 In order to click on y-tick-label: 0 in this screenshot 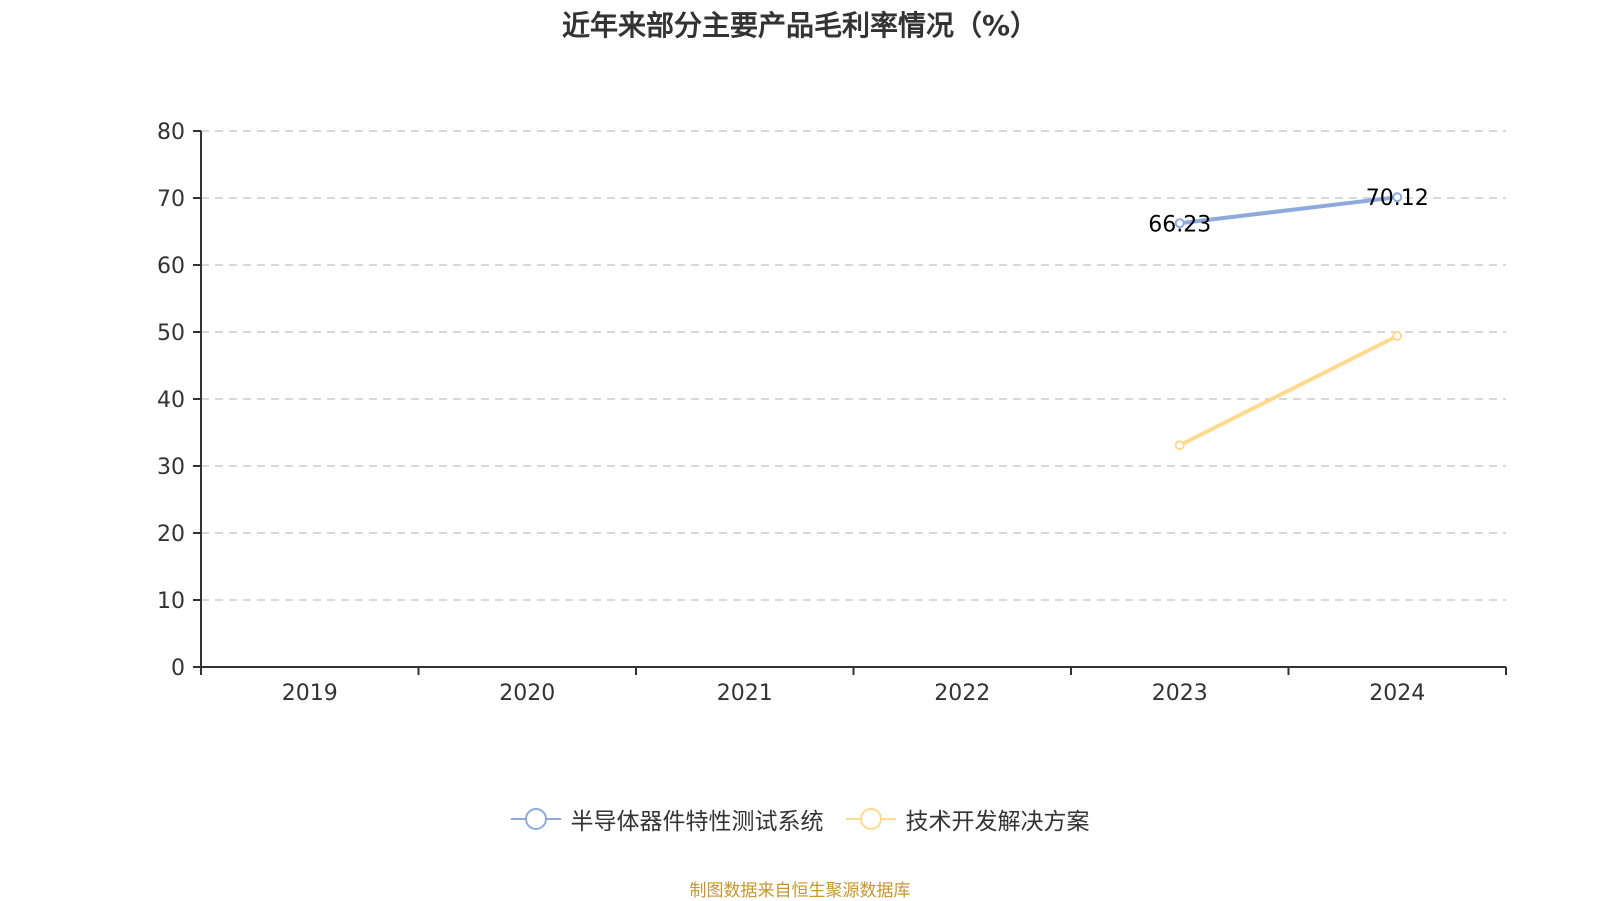, I will do `click(178, 668)`.